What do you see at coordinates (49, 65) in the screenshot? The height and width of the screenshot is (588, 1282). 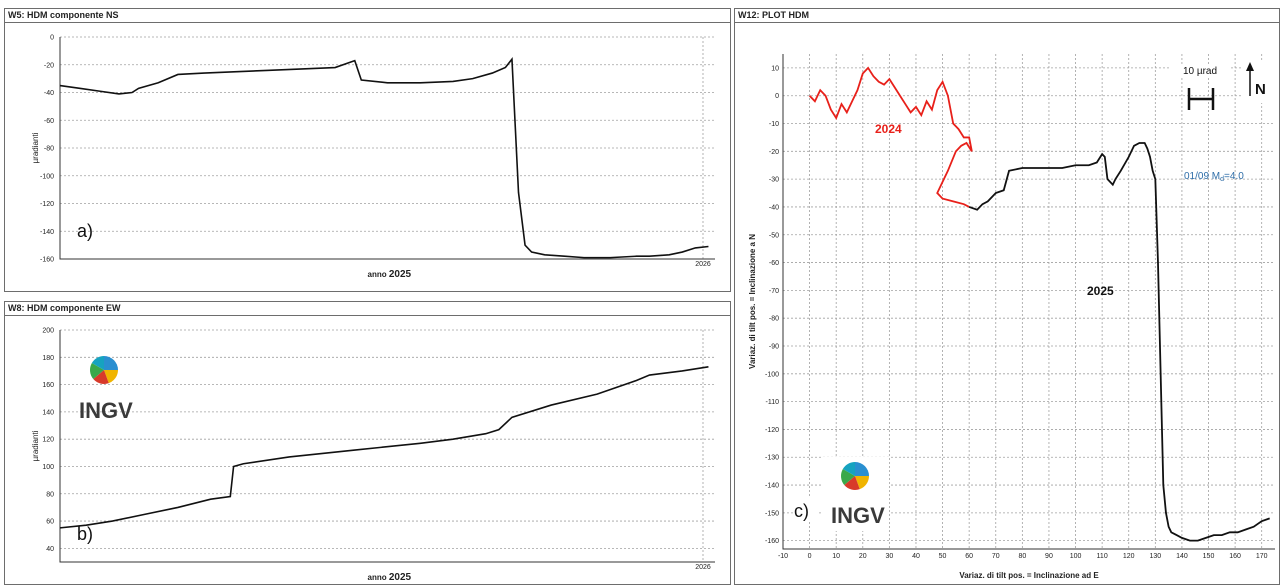 I see `y-tick-label: -20` at bounding box center [49, 65].